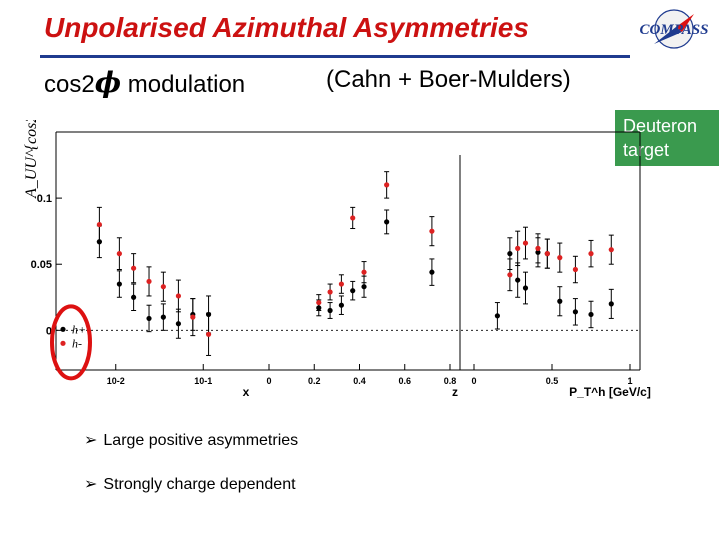 The width and height of the screenshot is (720, 540). I want to click on subtitle-prefix: cos2, so click(69, 84).